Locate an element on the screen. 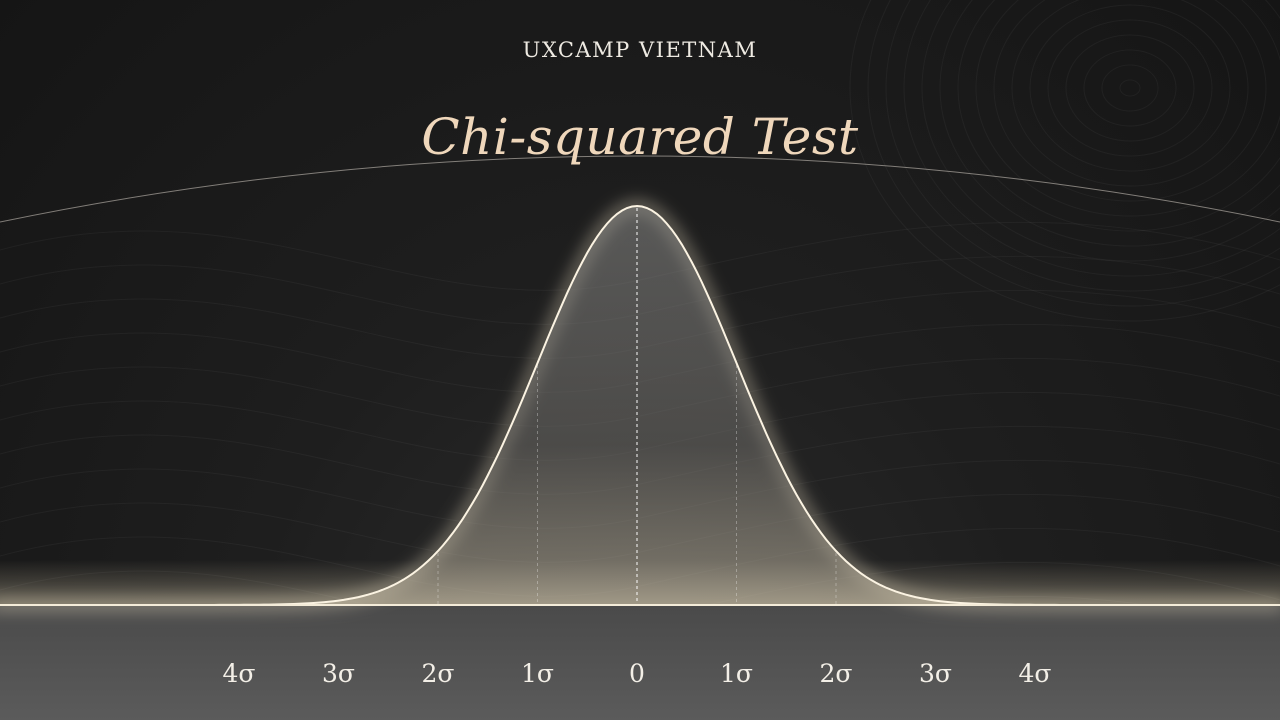  x-tick-label: 0 is located at coordinates (637, 673).